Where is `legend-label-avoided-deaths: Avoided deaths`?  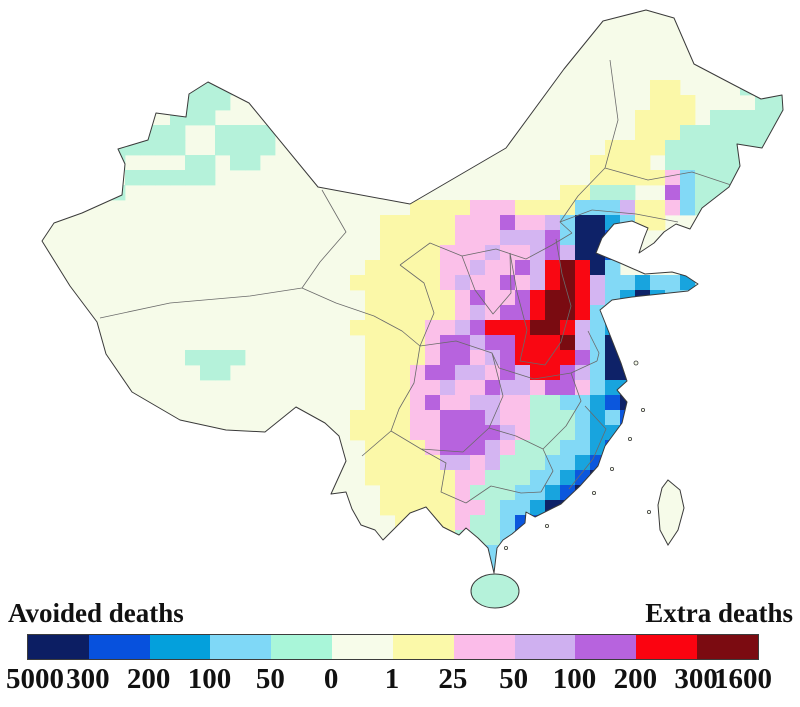
legend-label-avoided-deaths: Avoided deaths is located at coordinates (96, 613).